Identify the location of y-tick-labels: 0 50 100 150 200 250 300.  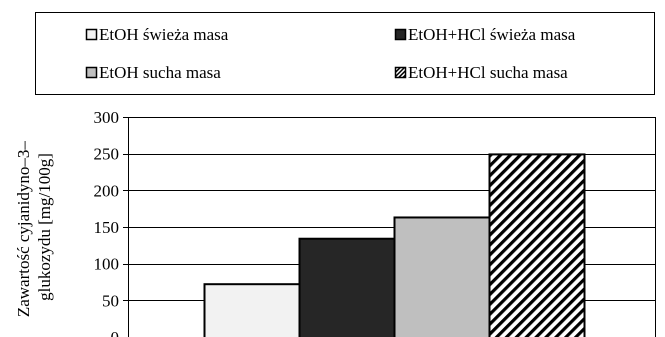
(107, 222).